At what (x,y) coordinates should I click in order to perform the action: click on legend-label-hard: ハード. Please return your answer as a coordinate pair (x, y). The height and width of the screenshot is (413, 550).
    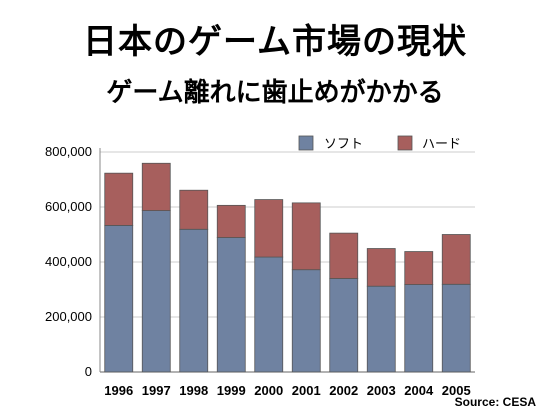
    Looking at the image, I should click on (441, 144).